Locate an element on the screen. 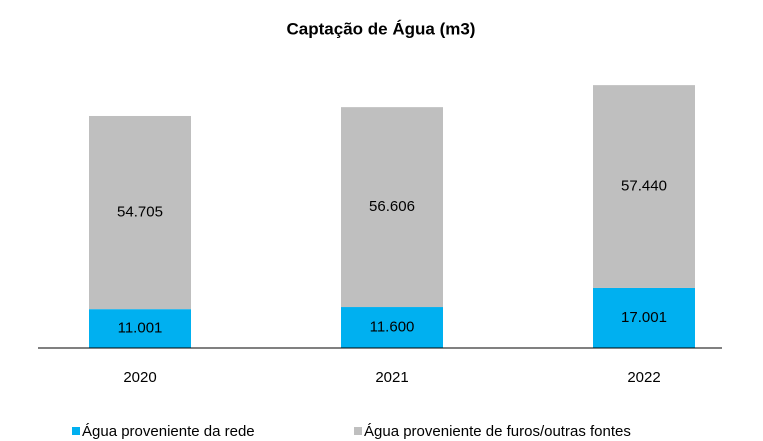  x-tick-label: 2020 is located at coordinates (139, 377).